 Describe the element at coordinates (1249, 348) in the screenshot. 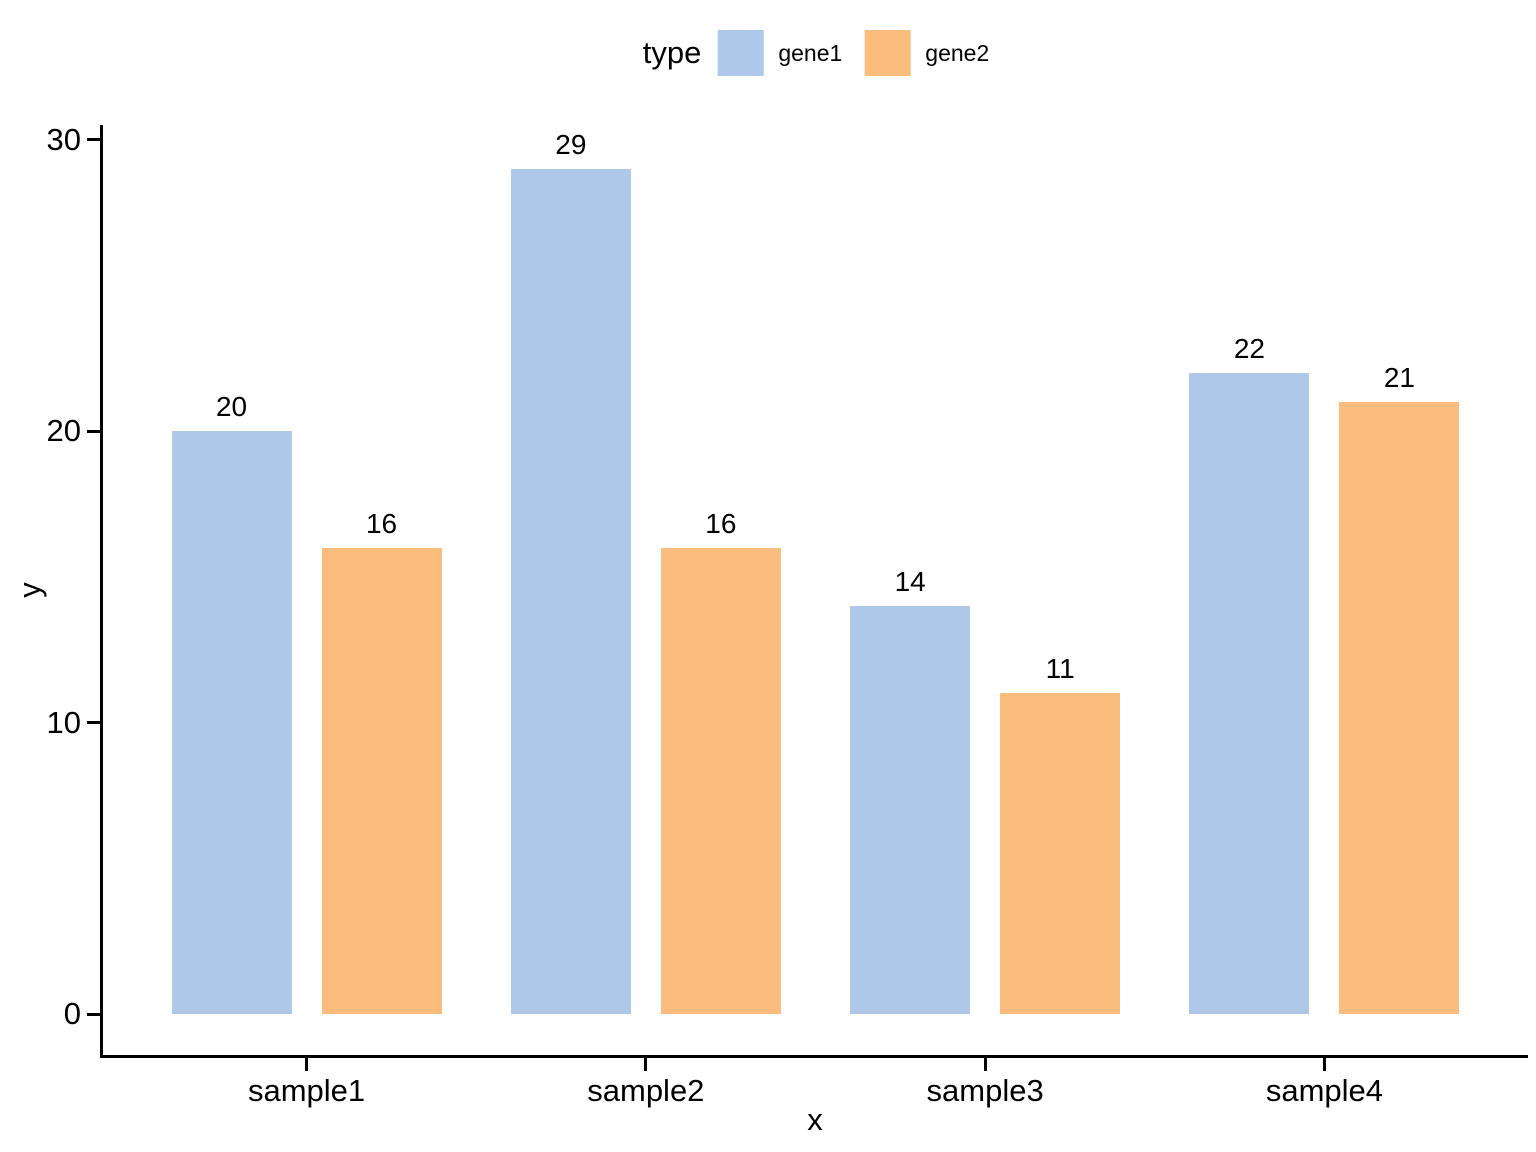

I see `bar-value-label: 22` at that location.